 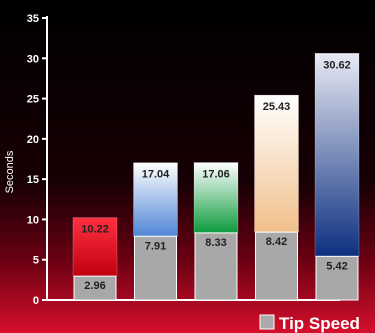 What do you see at coordinates (33, 140) in the screenshot?
I see `y-tick-label: 20` at bounding box center [33, 140].